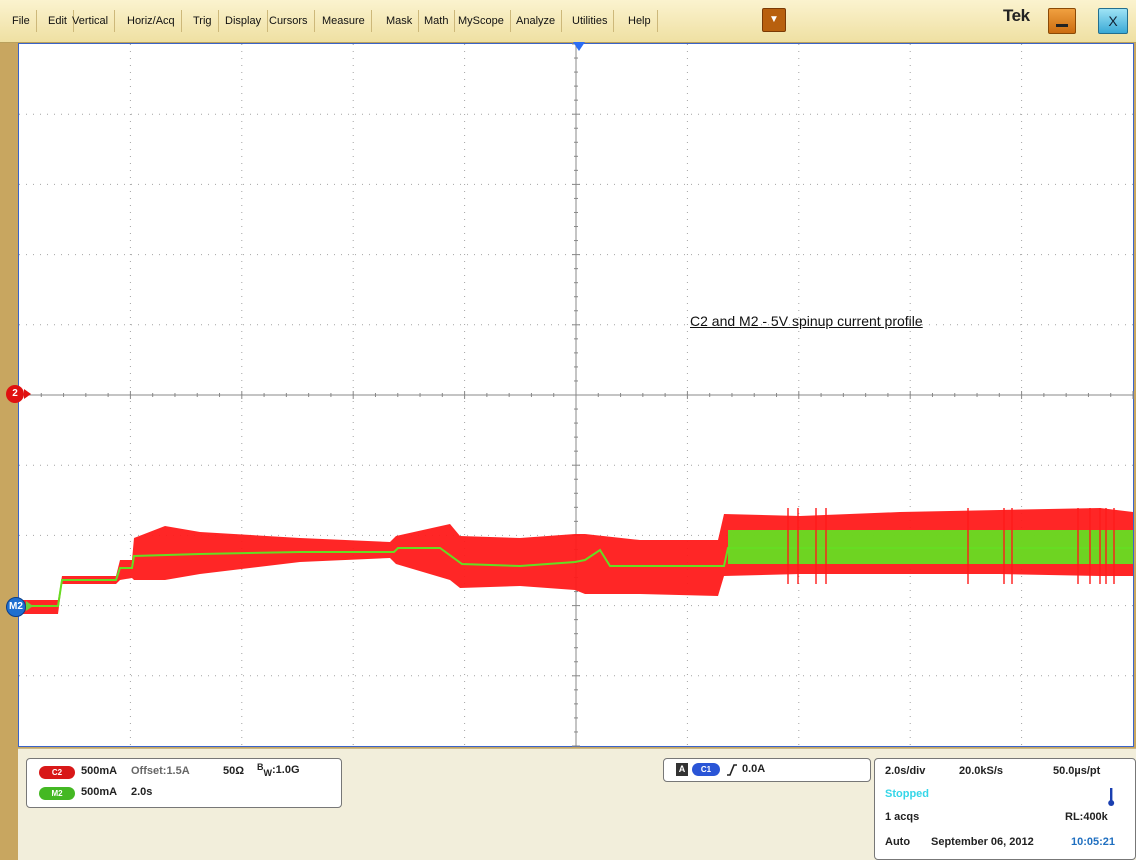 The width and height of the screenshot is (1136, 860). I want to click on trigger-mode-badge: A, so click(682, 769).